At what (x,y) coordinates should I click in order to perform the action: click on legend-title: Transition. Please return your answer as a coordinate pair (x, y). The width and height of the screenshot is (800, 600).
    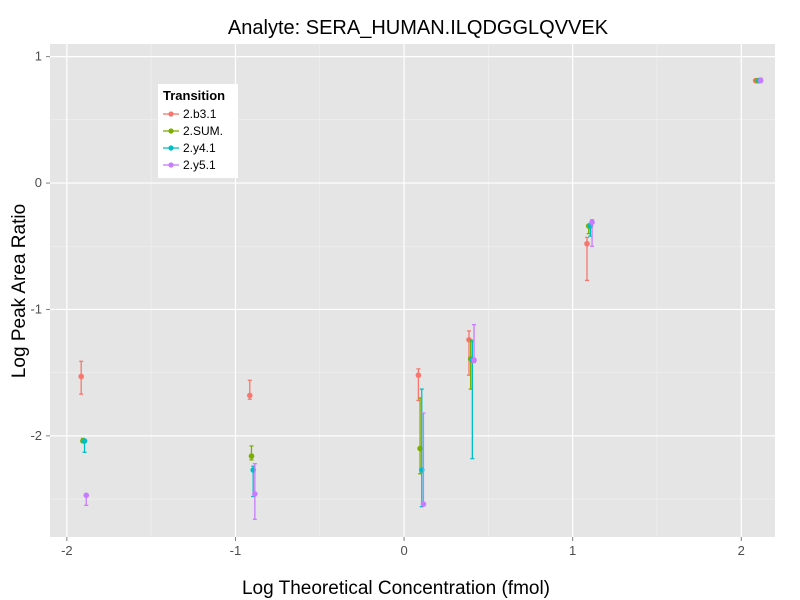
    Looking at the image, I should click on (194, 95).